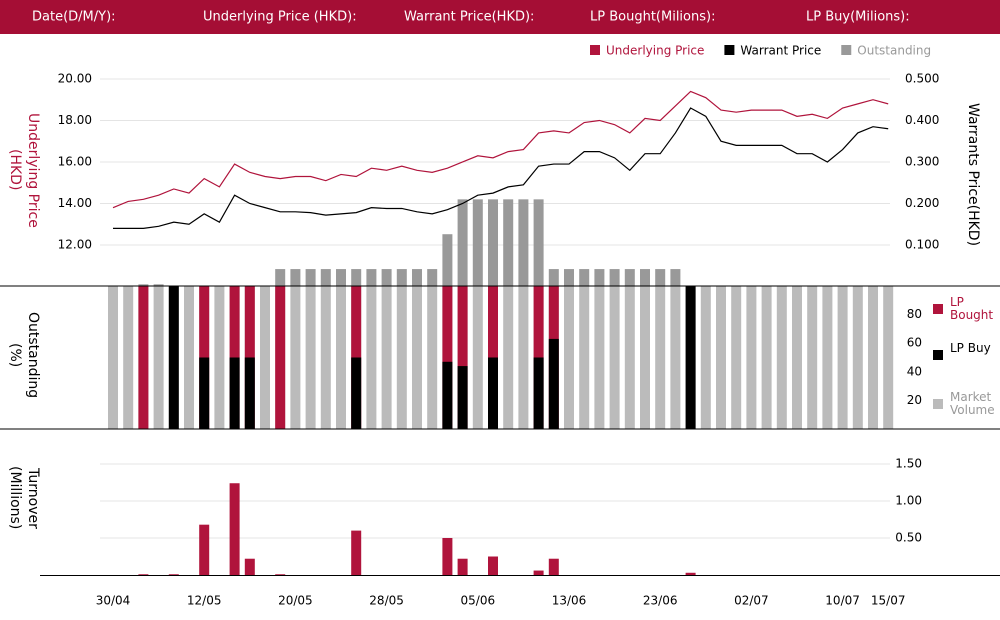 The height and width of the screenshot is (620, 1000). Describe the element at coordinates (280, 17) in the screenshot. I see `header-label: Underlying Price (HKD):` at that location.